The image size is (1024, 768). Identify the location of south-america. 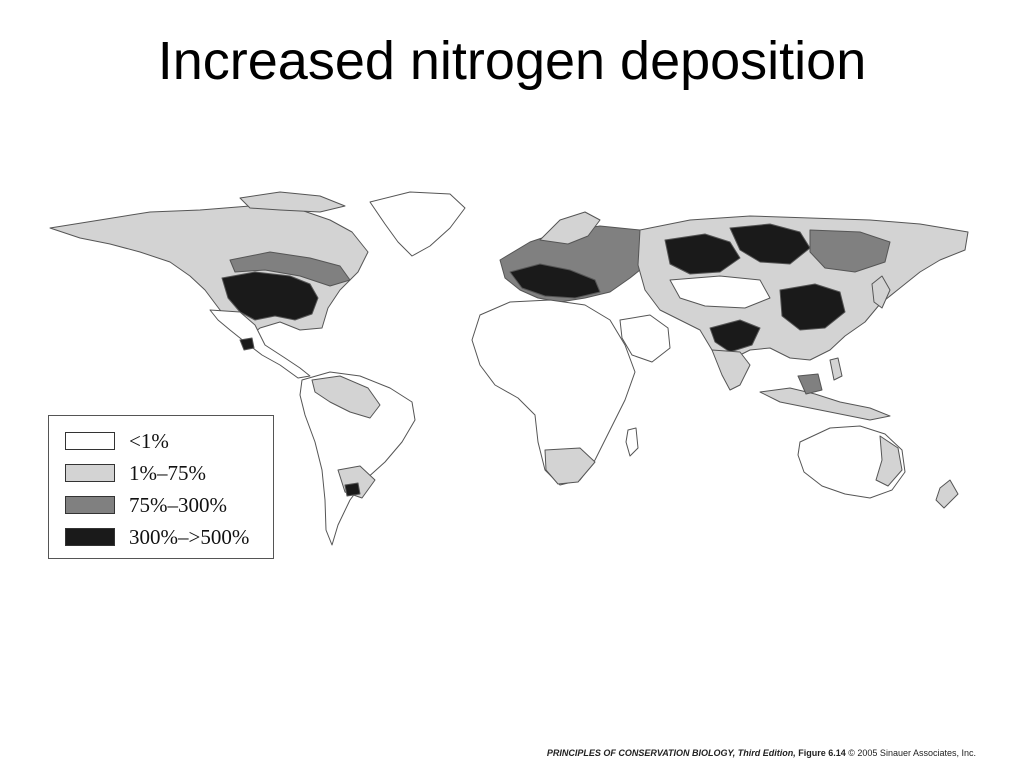
(357, 458).